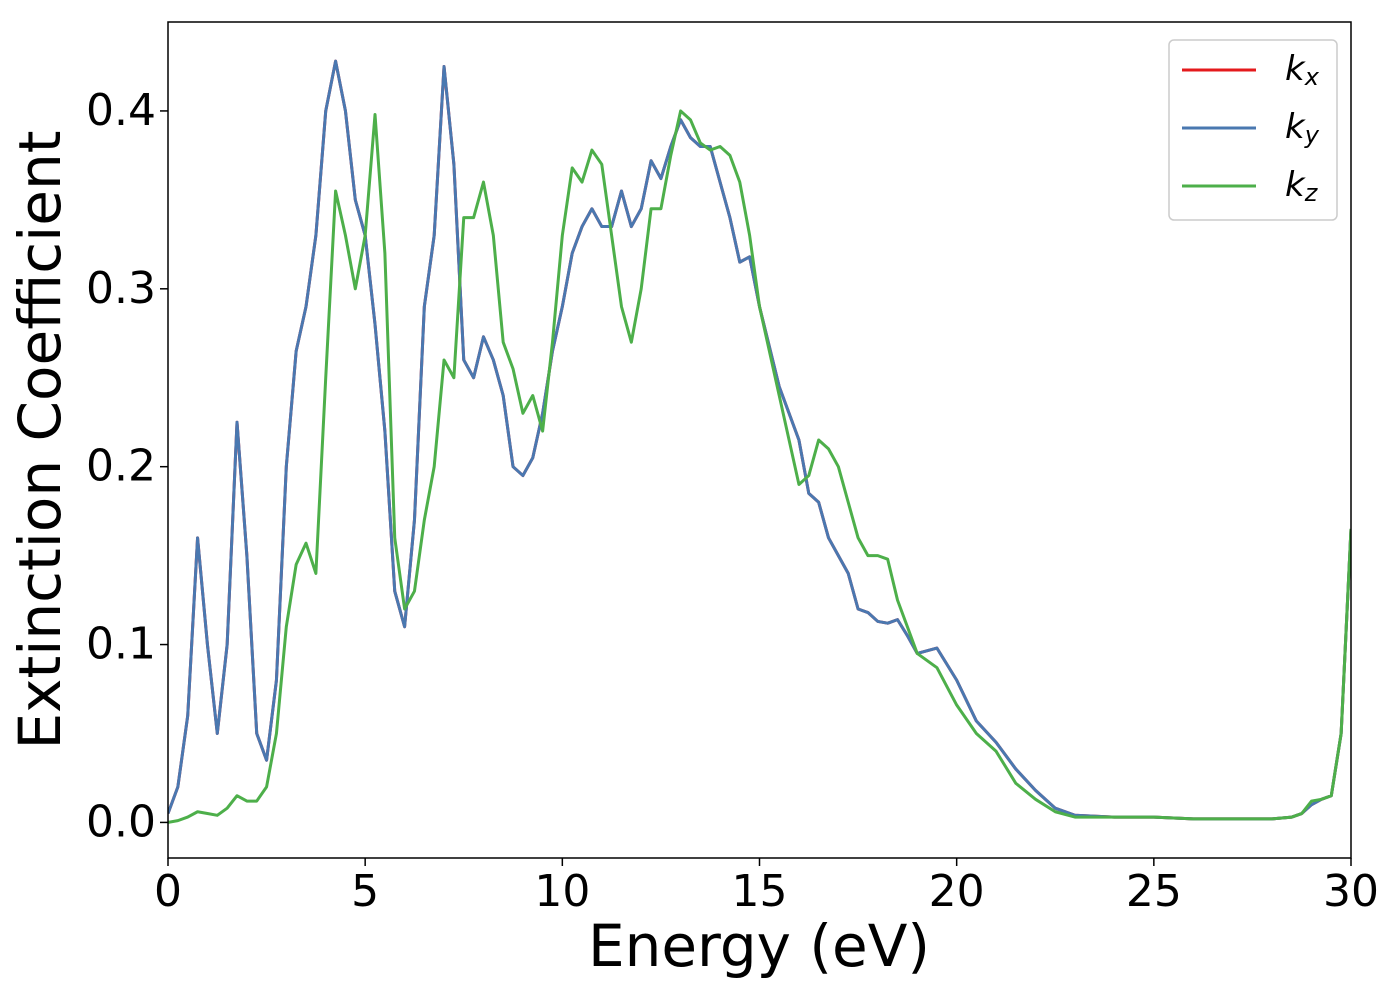  What do you see at coordinates (121, 110) in the screenshot?
I see `y-tick-label: 0.4` at bounding box center [121, 110].